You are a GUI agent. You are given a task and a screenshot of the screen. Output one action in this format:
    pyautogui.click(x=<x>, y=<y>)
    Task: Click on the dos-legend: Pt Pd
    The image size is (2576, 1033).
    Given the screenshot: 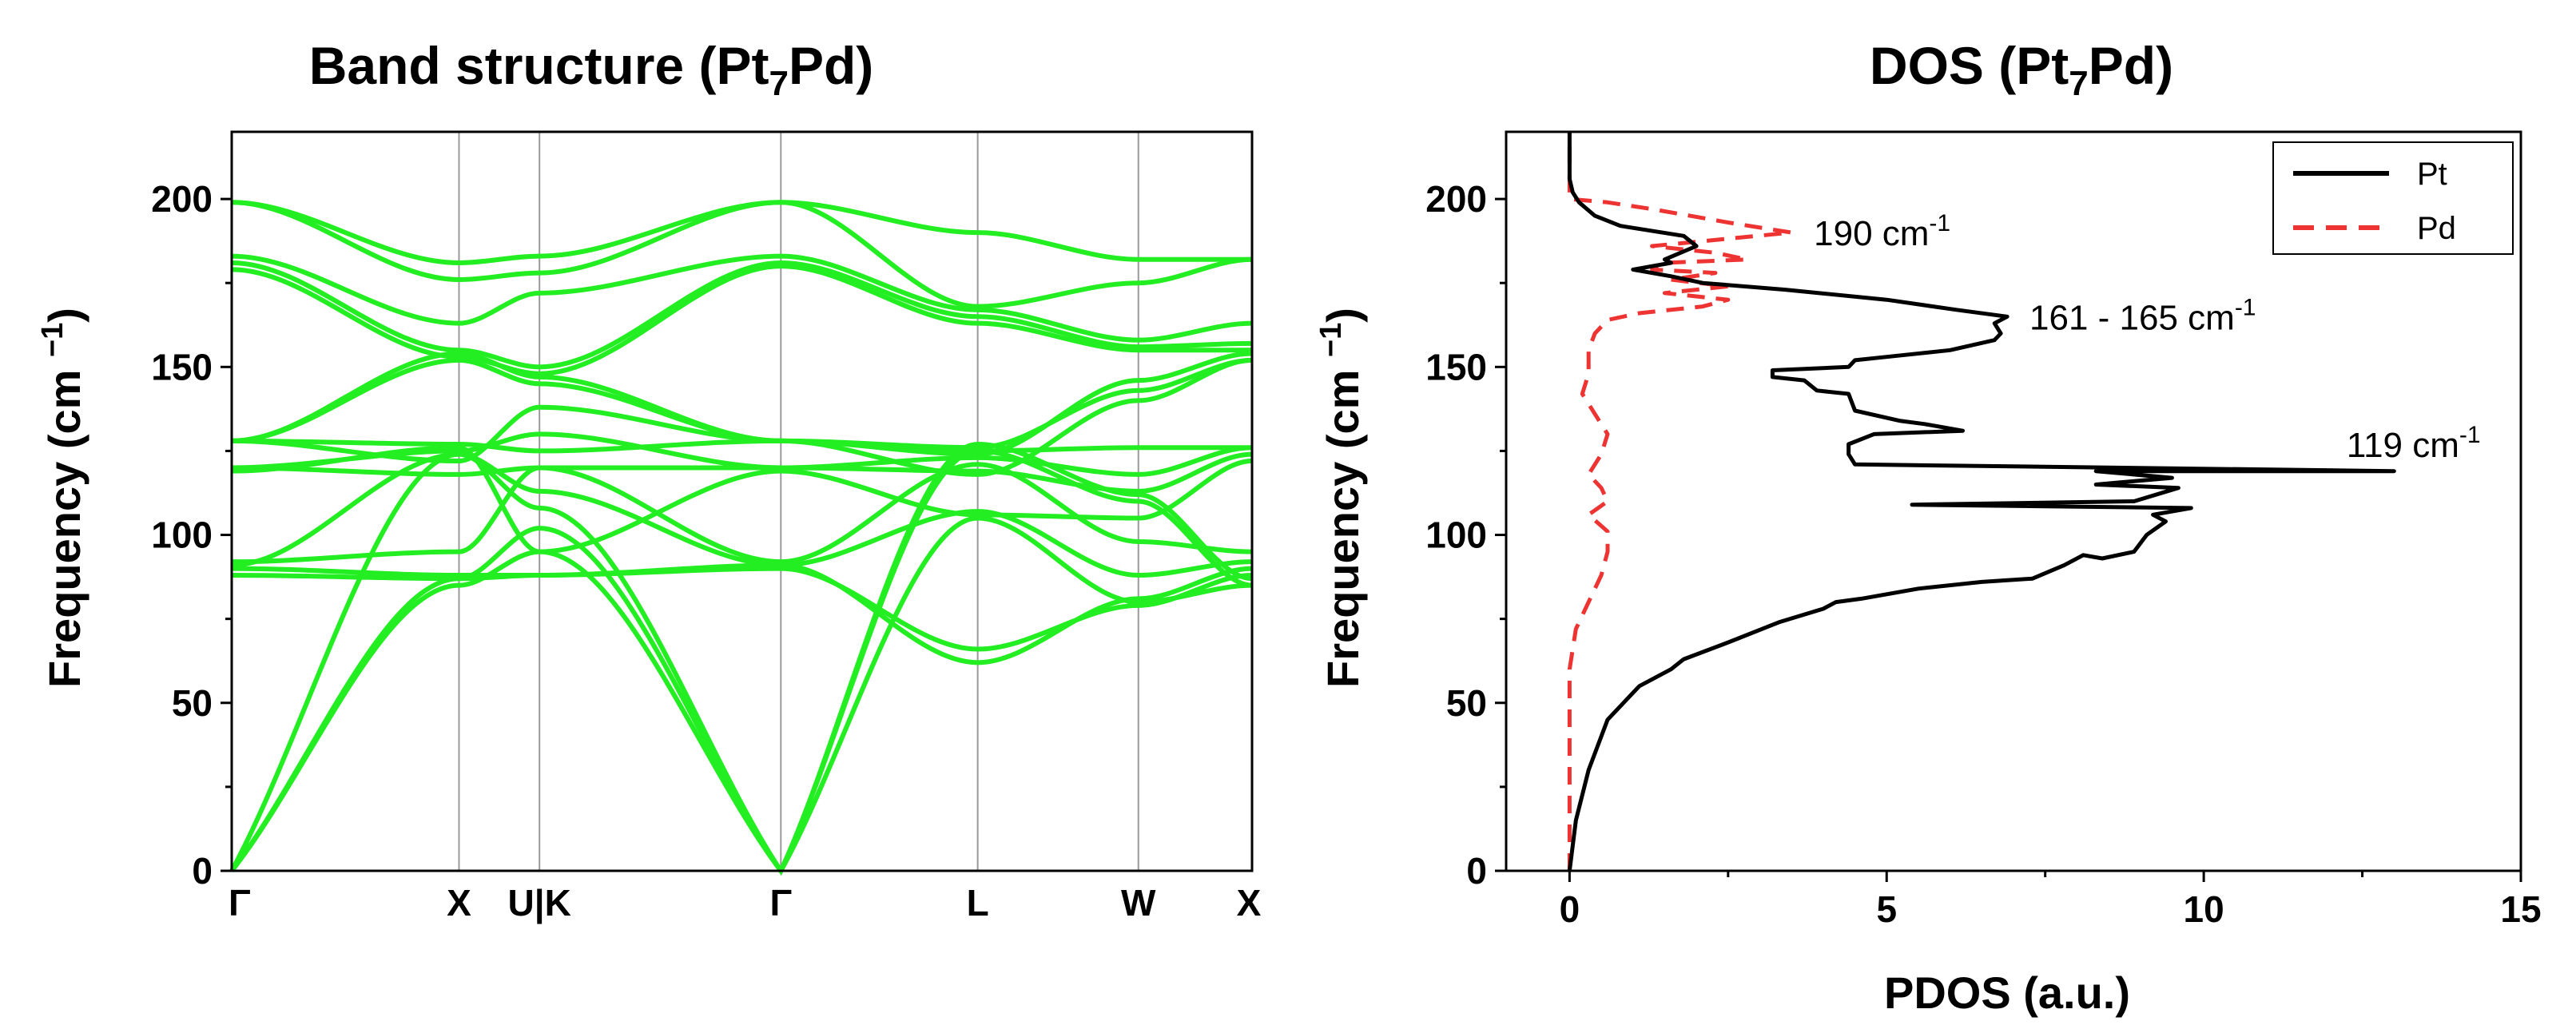 What is the action you would take?
    pyautogui.click(x=2393, y=198)
    